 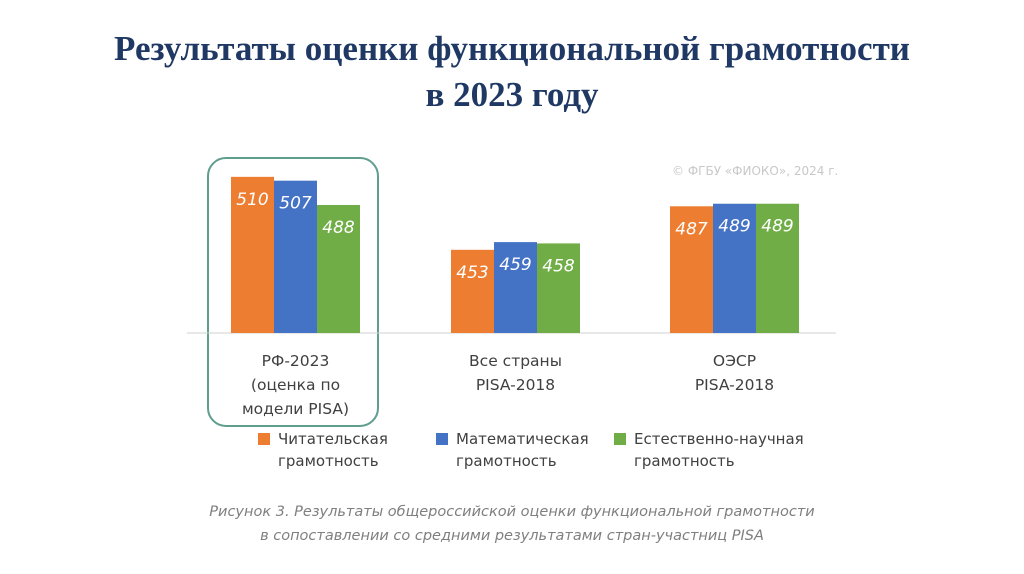 What do you see at coordinates (348, 450) in the screenshot?
I see `legend-item-reading: Читательская грамотность` at bounding box center [348, 450].